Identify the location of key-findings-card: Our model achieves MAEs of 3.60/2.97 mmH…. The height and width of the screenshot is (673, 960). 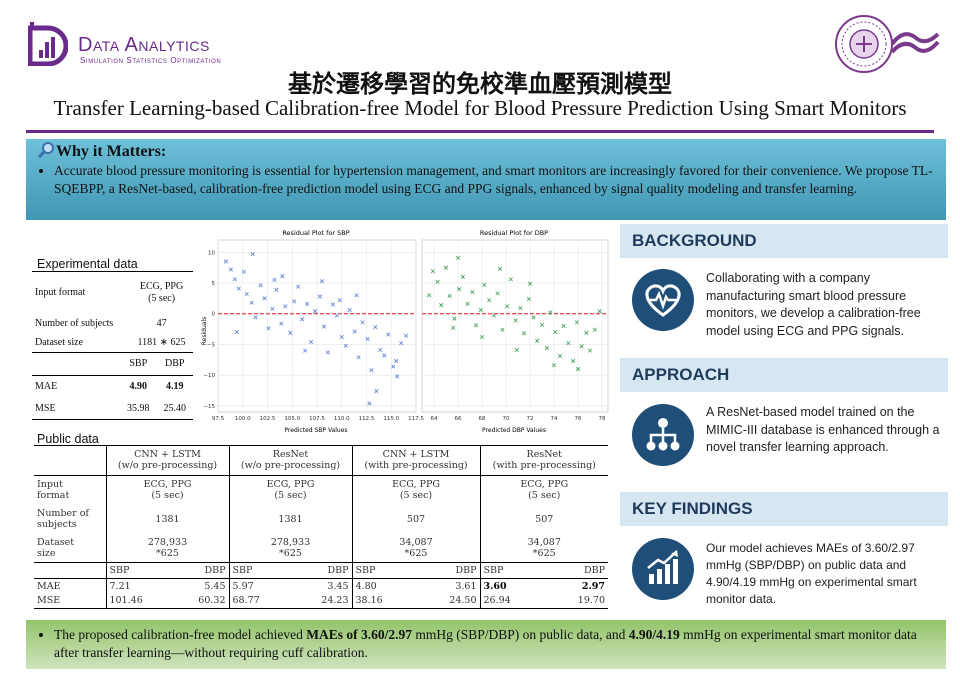
(784, 571).